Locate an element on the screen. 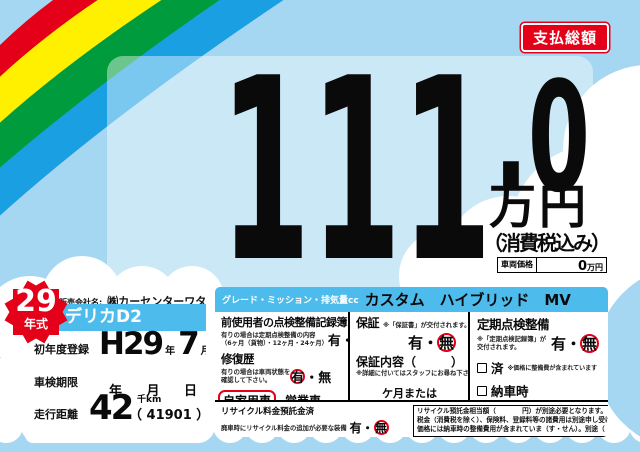 The width and height of the screenshot is (640, 452). recycle-terms-line-1: リサイクル預託金相当額（ 円）が別途必要となります。 is located at coordinates (512, 411).